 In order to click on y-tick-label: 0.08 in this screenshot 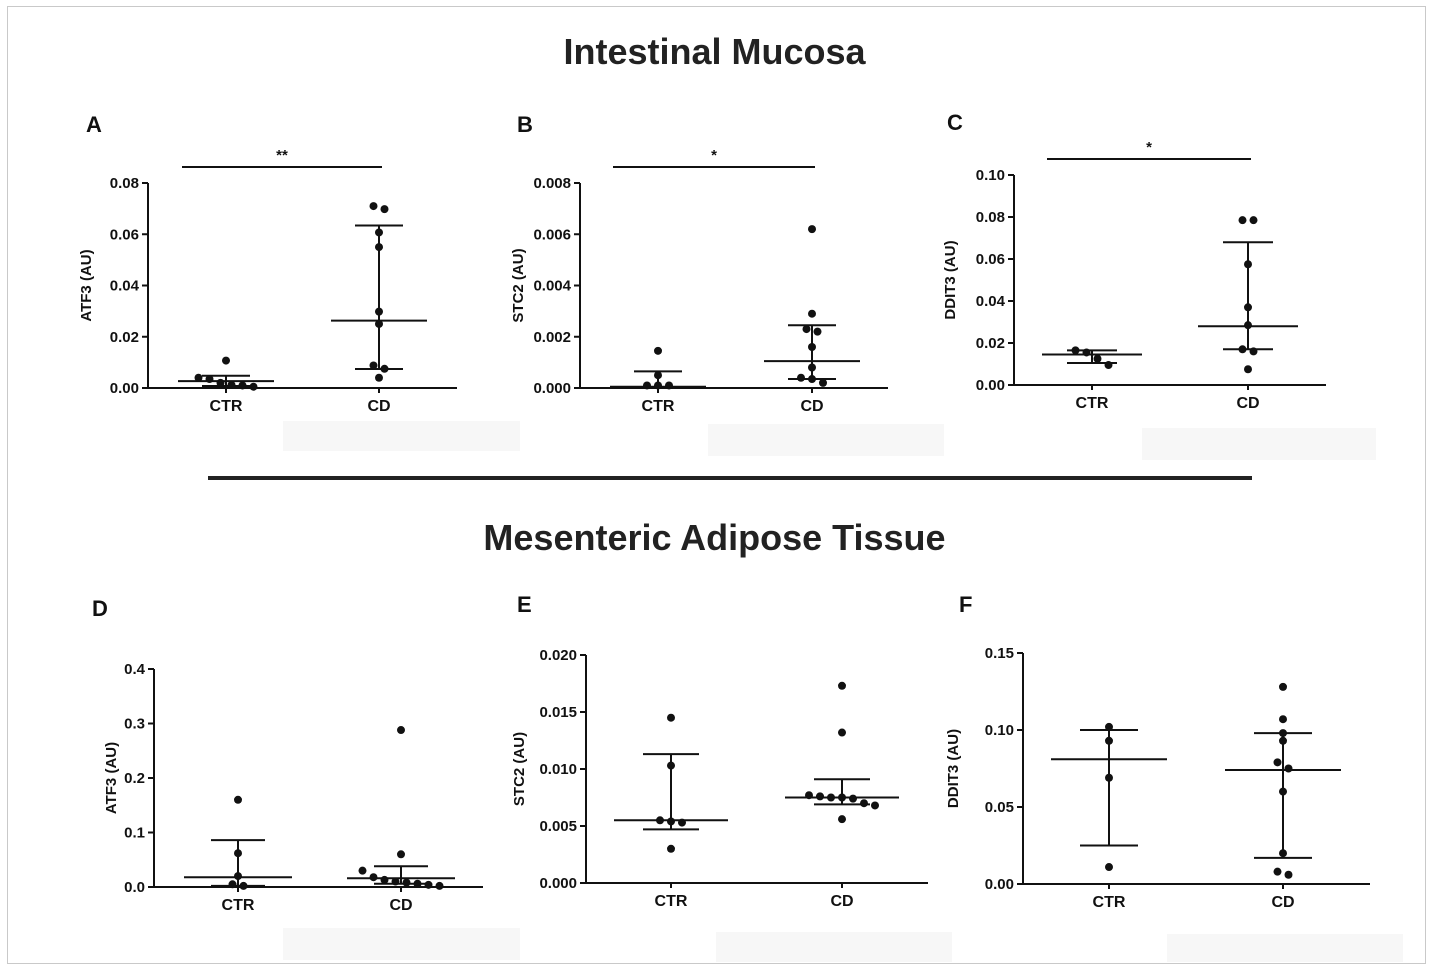, I will do `click(990, 217)`.